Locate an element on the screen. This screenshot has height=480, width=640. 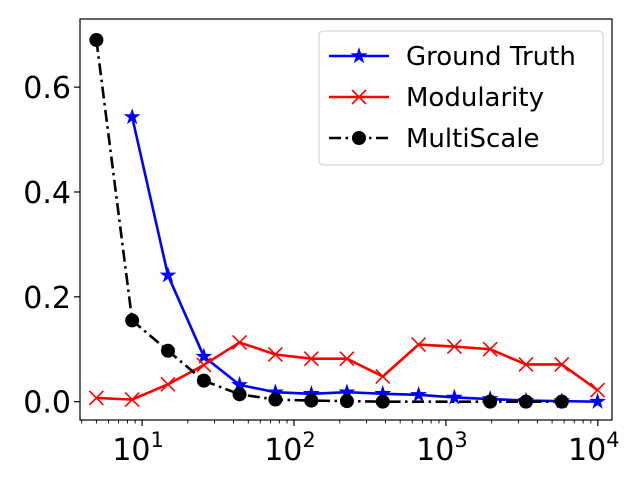
x-tick-label: 10⁴ is located at coordinates (594, 448).